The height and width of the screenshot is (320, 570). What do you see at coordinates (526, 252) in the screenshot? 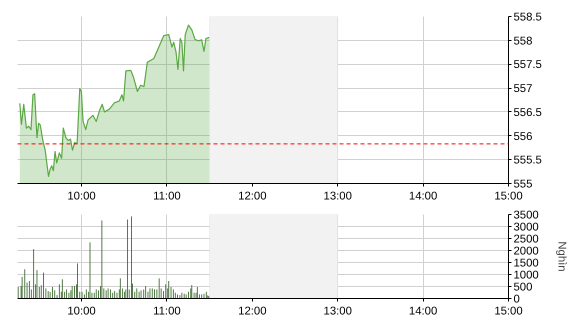
I see `y-tick-label: 2000` at bounding box center [526, 252].